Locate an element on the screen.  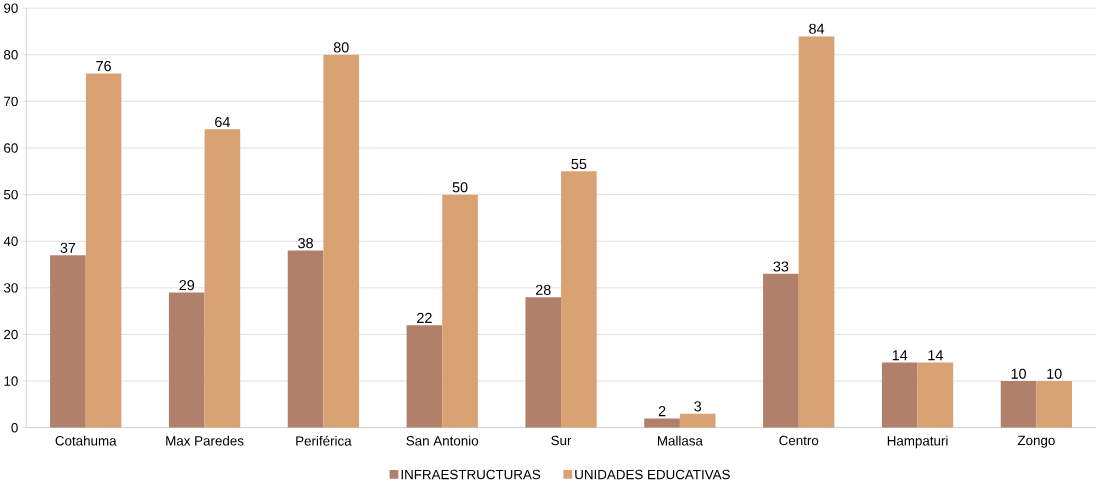
x-tick-label: San Antonio is located at coordinates (442, 440).